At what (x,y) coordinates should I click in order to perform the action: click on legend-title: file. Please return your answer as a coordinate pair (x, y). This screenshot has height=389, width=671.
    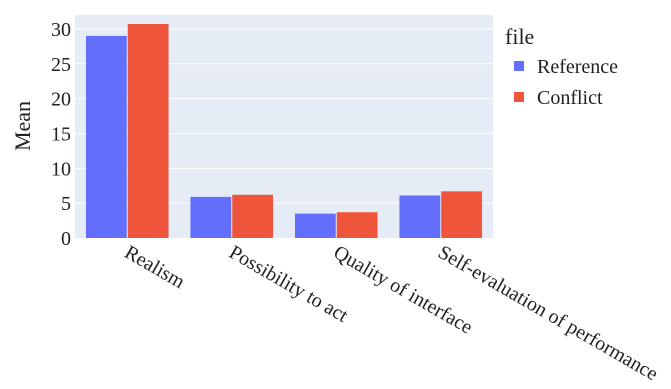
    Looking at the image, I should click on (519, 36).